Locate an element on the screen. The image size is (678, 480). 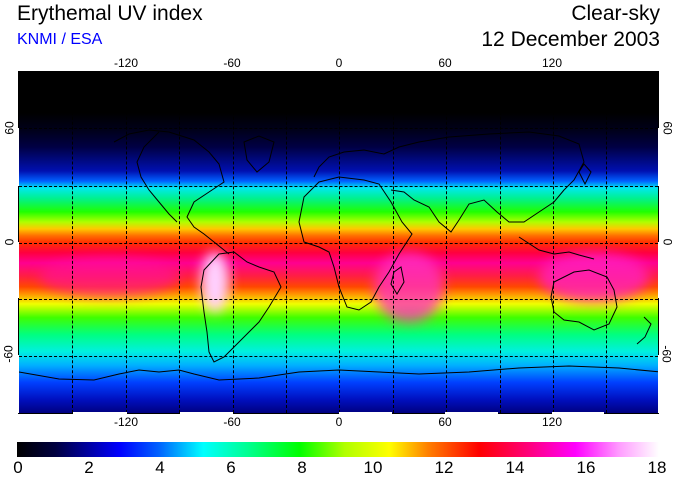
colorbar-tick: 16 is located at coordinates (586, 467).